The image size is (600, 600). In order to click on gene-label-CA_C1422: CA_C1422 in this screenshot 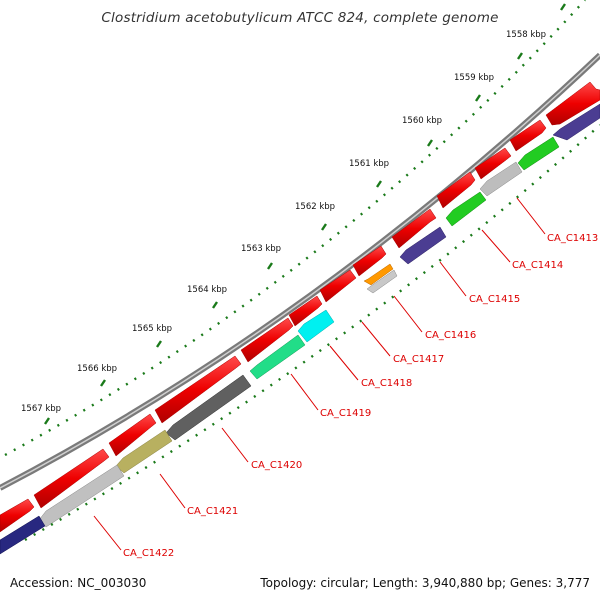, I will do `click(148, 553)`.